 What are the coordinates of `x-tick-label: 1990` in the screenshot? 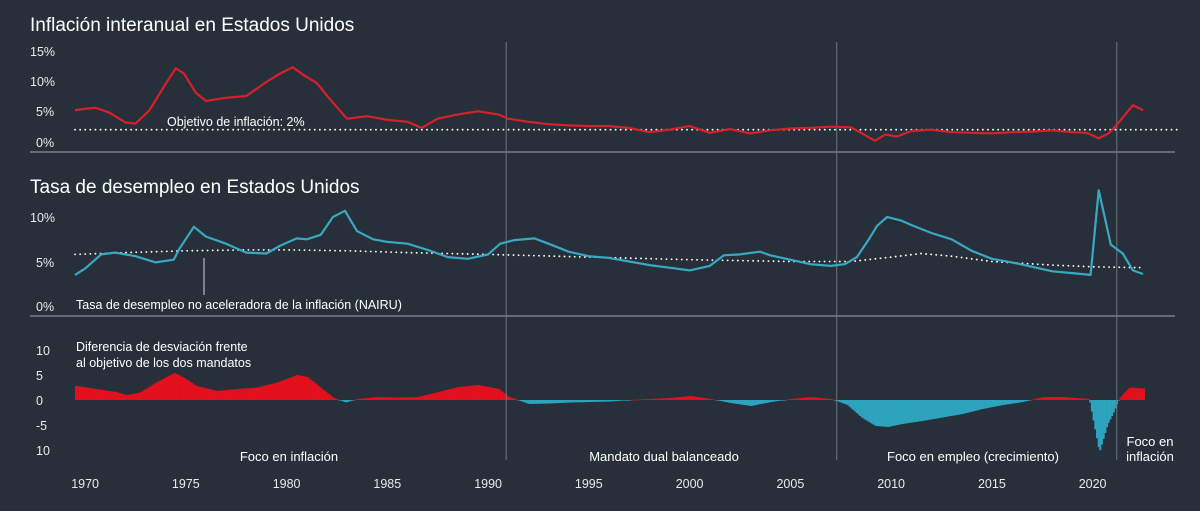 It's located at (488, 484).